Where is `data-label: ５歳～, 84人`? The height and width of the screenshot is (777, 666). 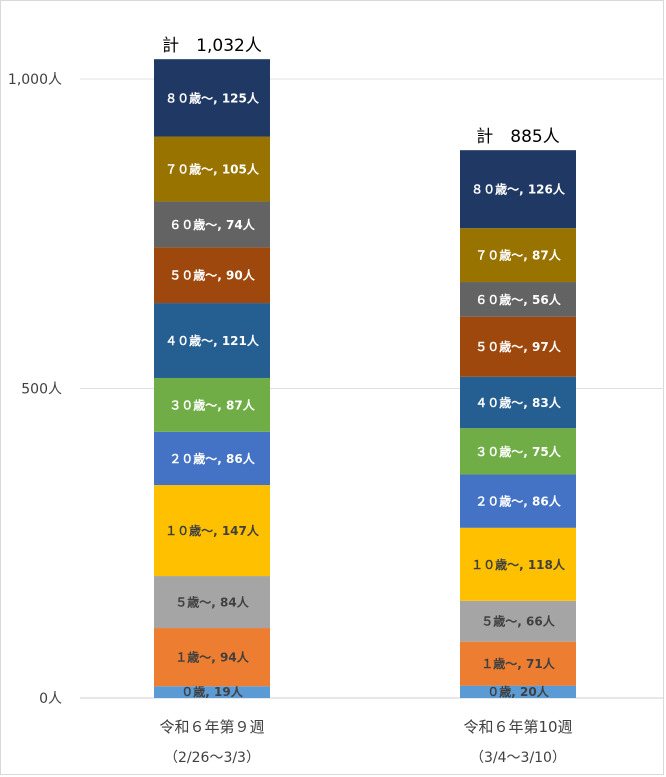 data-label: ５歳～, 84人 is located at coordinates (212, 602).